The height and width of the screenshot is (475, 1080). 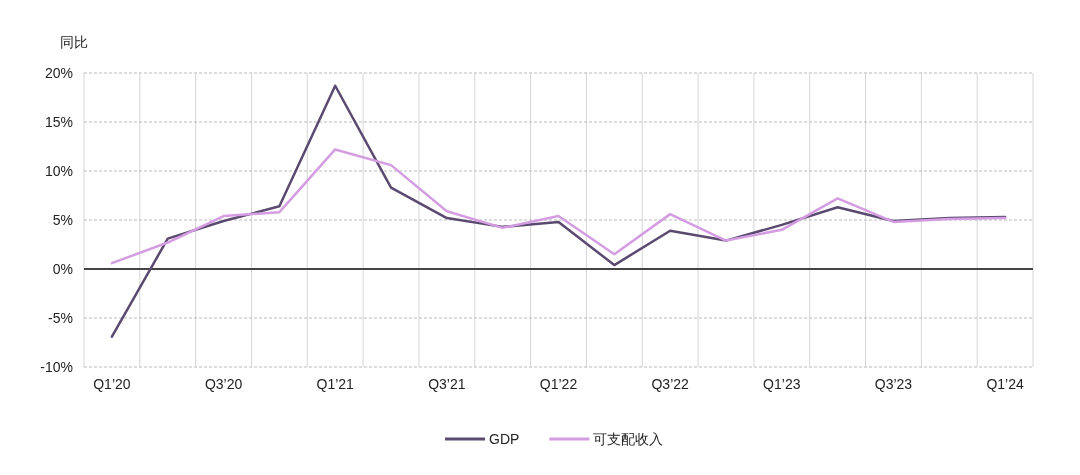 I want to click on y-tick-label: 15%, so click(x=58, y=122).